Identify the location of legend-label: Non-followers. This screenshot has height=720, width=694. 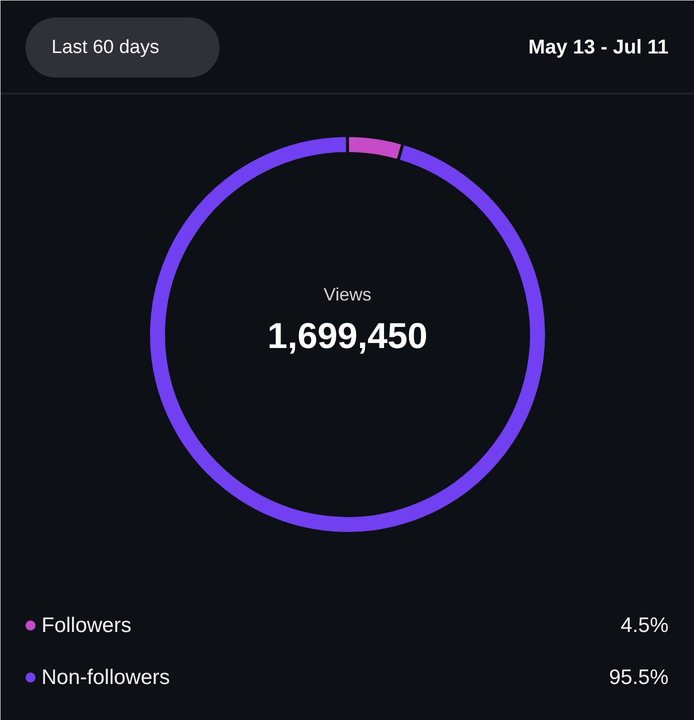
(106, 677).